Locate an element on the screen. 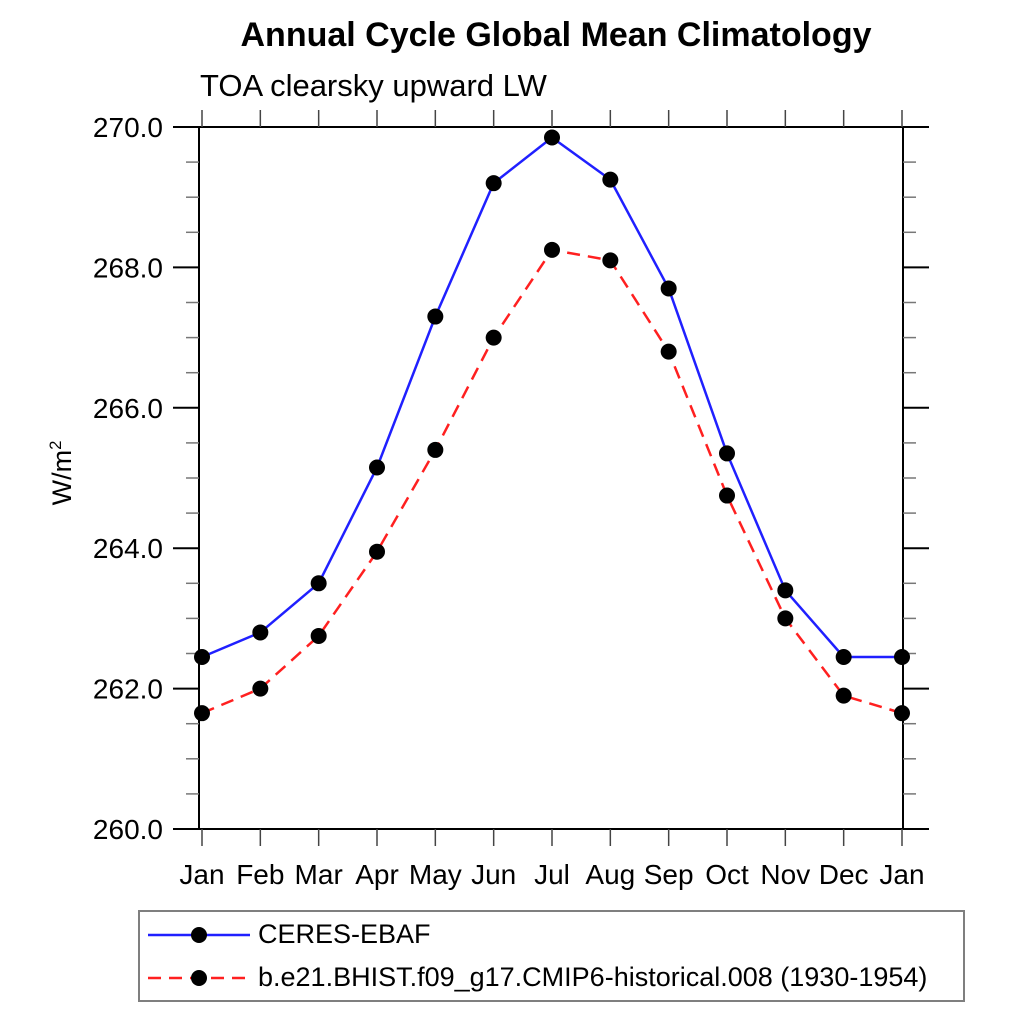  x-axis-tick-label: Oct is located at coordinates (727, 874).